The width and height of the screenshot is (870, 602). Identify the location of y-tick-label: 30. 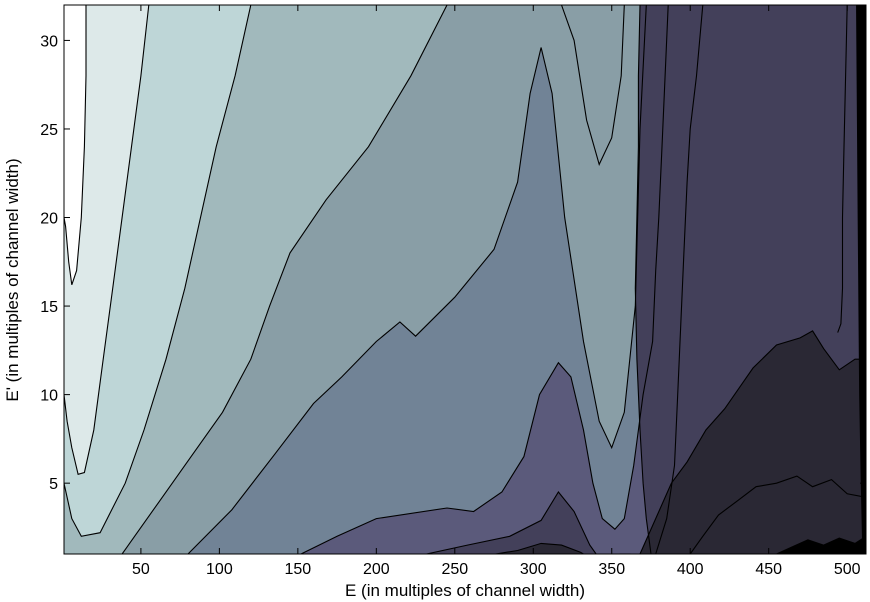
(49, 41).